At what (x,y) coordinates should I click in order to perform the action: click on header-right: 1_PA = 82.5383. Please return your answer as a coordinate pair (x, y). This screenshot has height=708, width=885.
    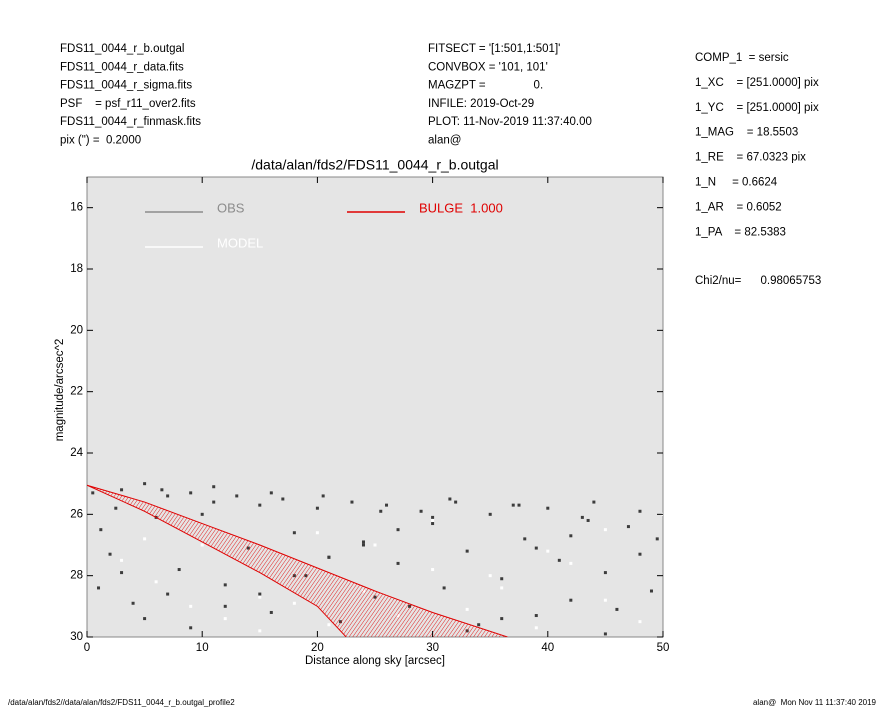
    Looking at the image, I should click on (740, 232).